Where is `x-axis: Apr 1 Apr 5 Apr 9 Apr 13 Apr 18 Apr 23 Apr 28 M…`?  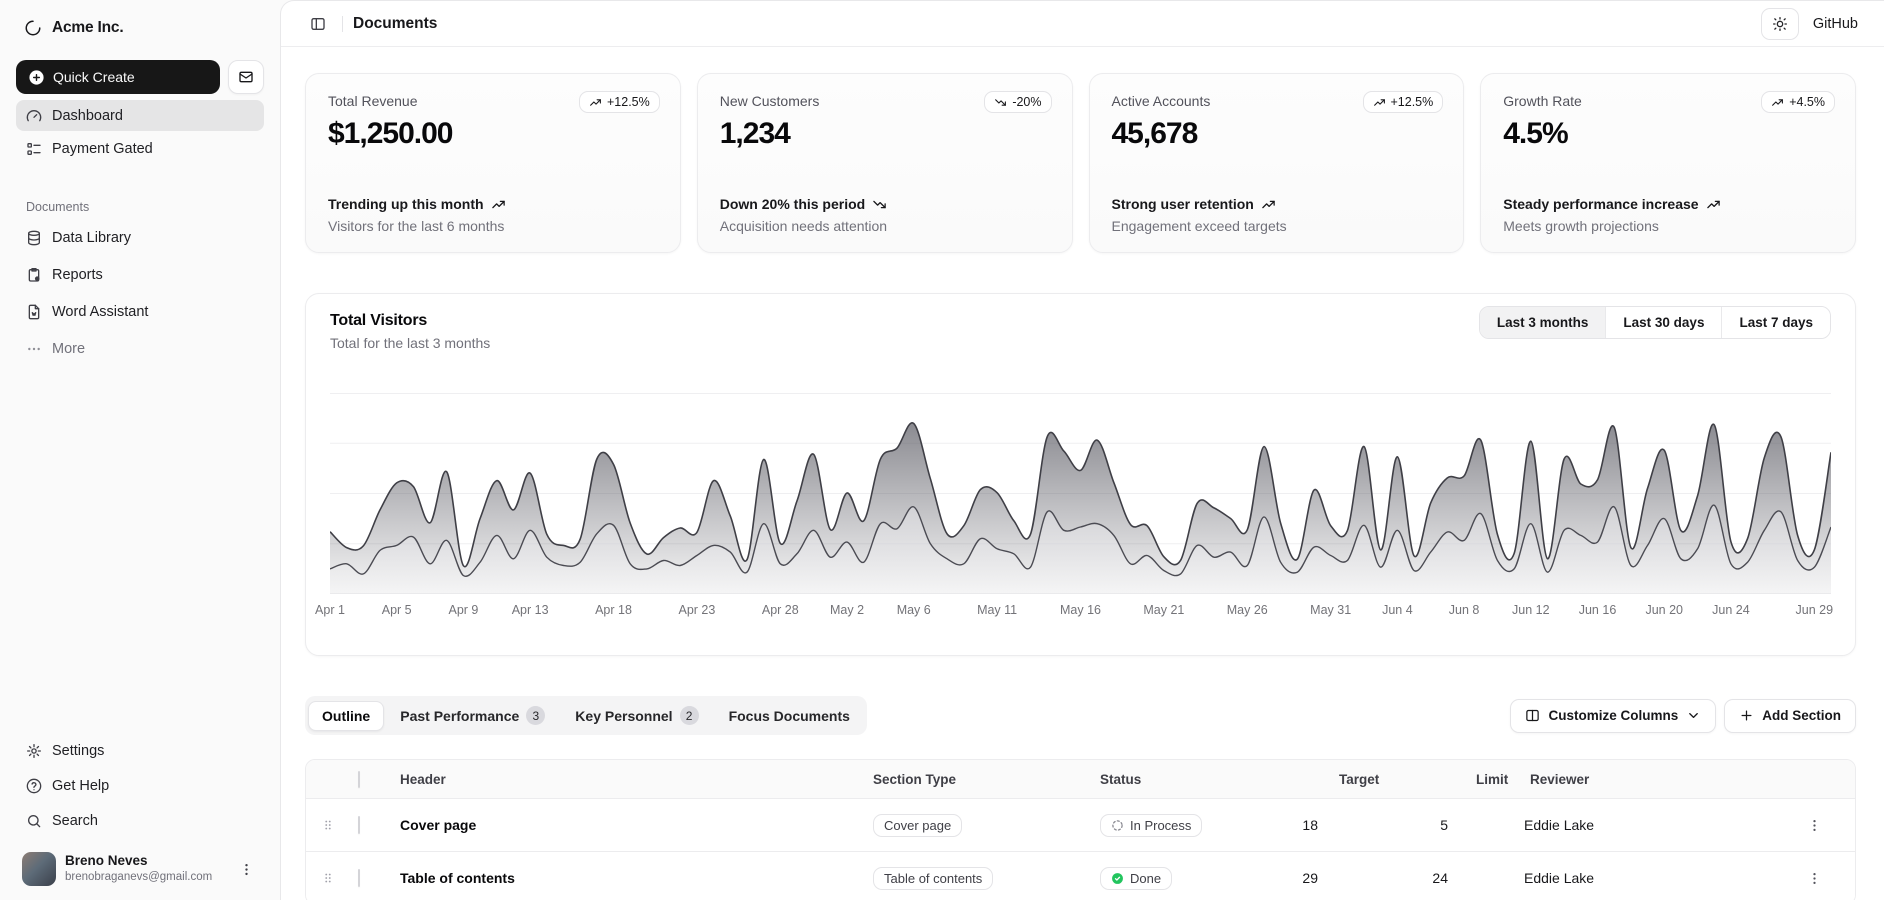
x-axis: Apr 1 Apr 5 Apr 9 Apr 13 Apr 18 Apr 23 Apr 28 M… is located at coordinates (1074, 609).